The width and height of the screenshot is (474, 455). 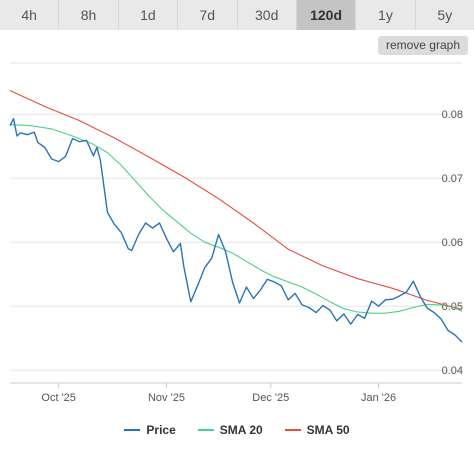 I want to click on tab-5y: 5y, so click(x=444, y=15).